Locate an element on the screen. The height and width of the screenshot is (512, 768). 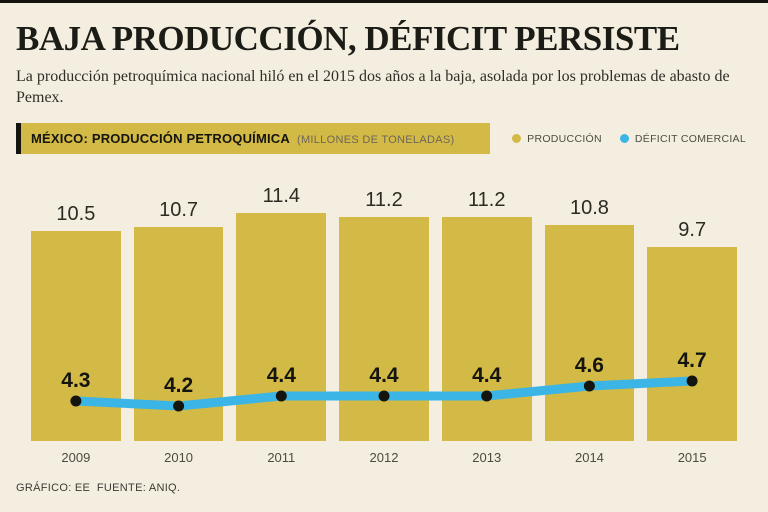
x-axis: 2009 2010 2011 2012 2013 2014 2015 is located at coordinates (384, 453).